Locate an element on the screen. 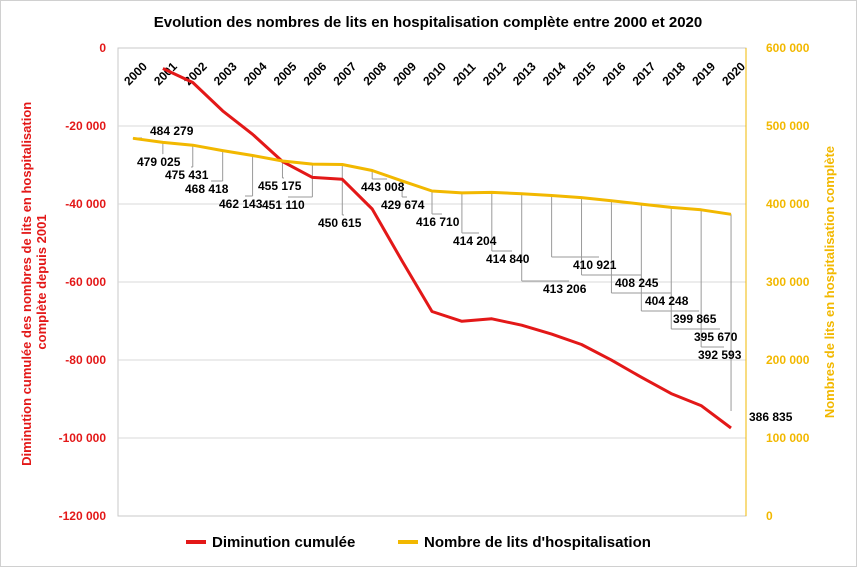 The image size is (857, 567). right-tick-label: 200 000 is located at coordinates (788, 360).